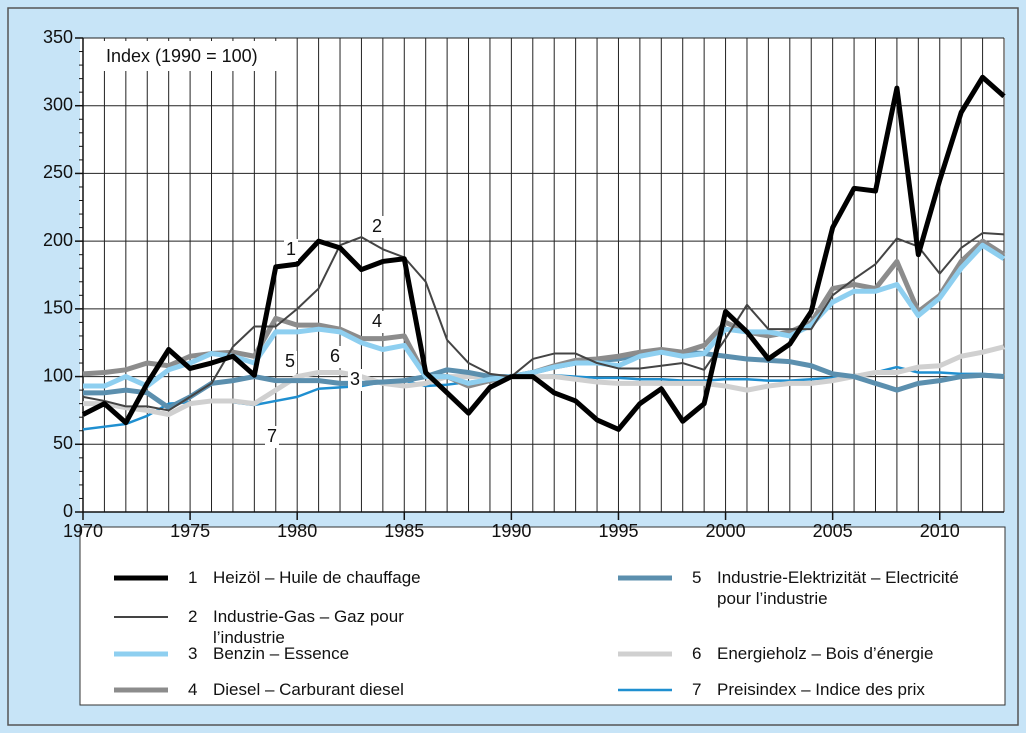 This screenshot has width=1026, height=733. What do you see at coordinates (58, 172) in the screenshot?
I see `y-tick-label: 250` at bounding box center [58, 172].